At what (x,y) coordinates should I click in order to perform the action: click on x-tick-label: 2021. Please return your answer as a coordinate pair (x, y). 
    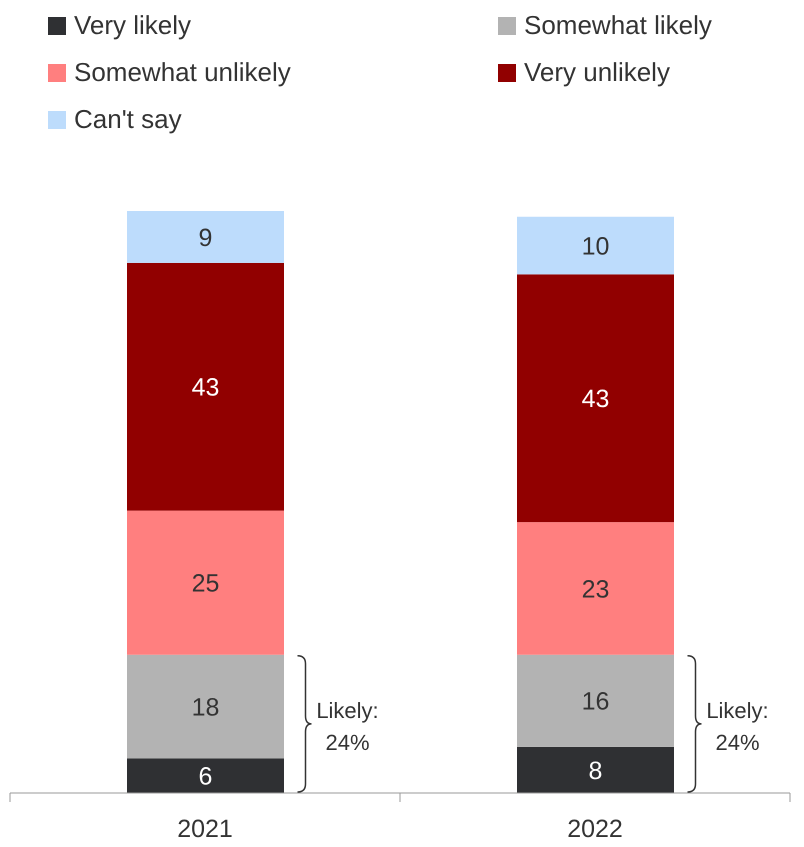
    Looking at the image, I should click on (205, 828).